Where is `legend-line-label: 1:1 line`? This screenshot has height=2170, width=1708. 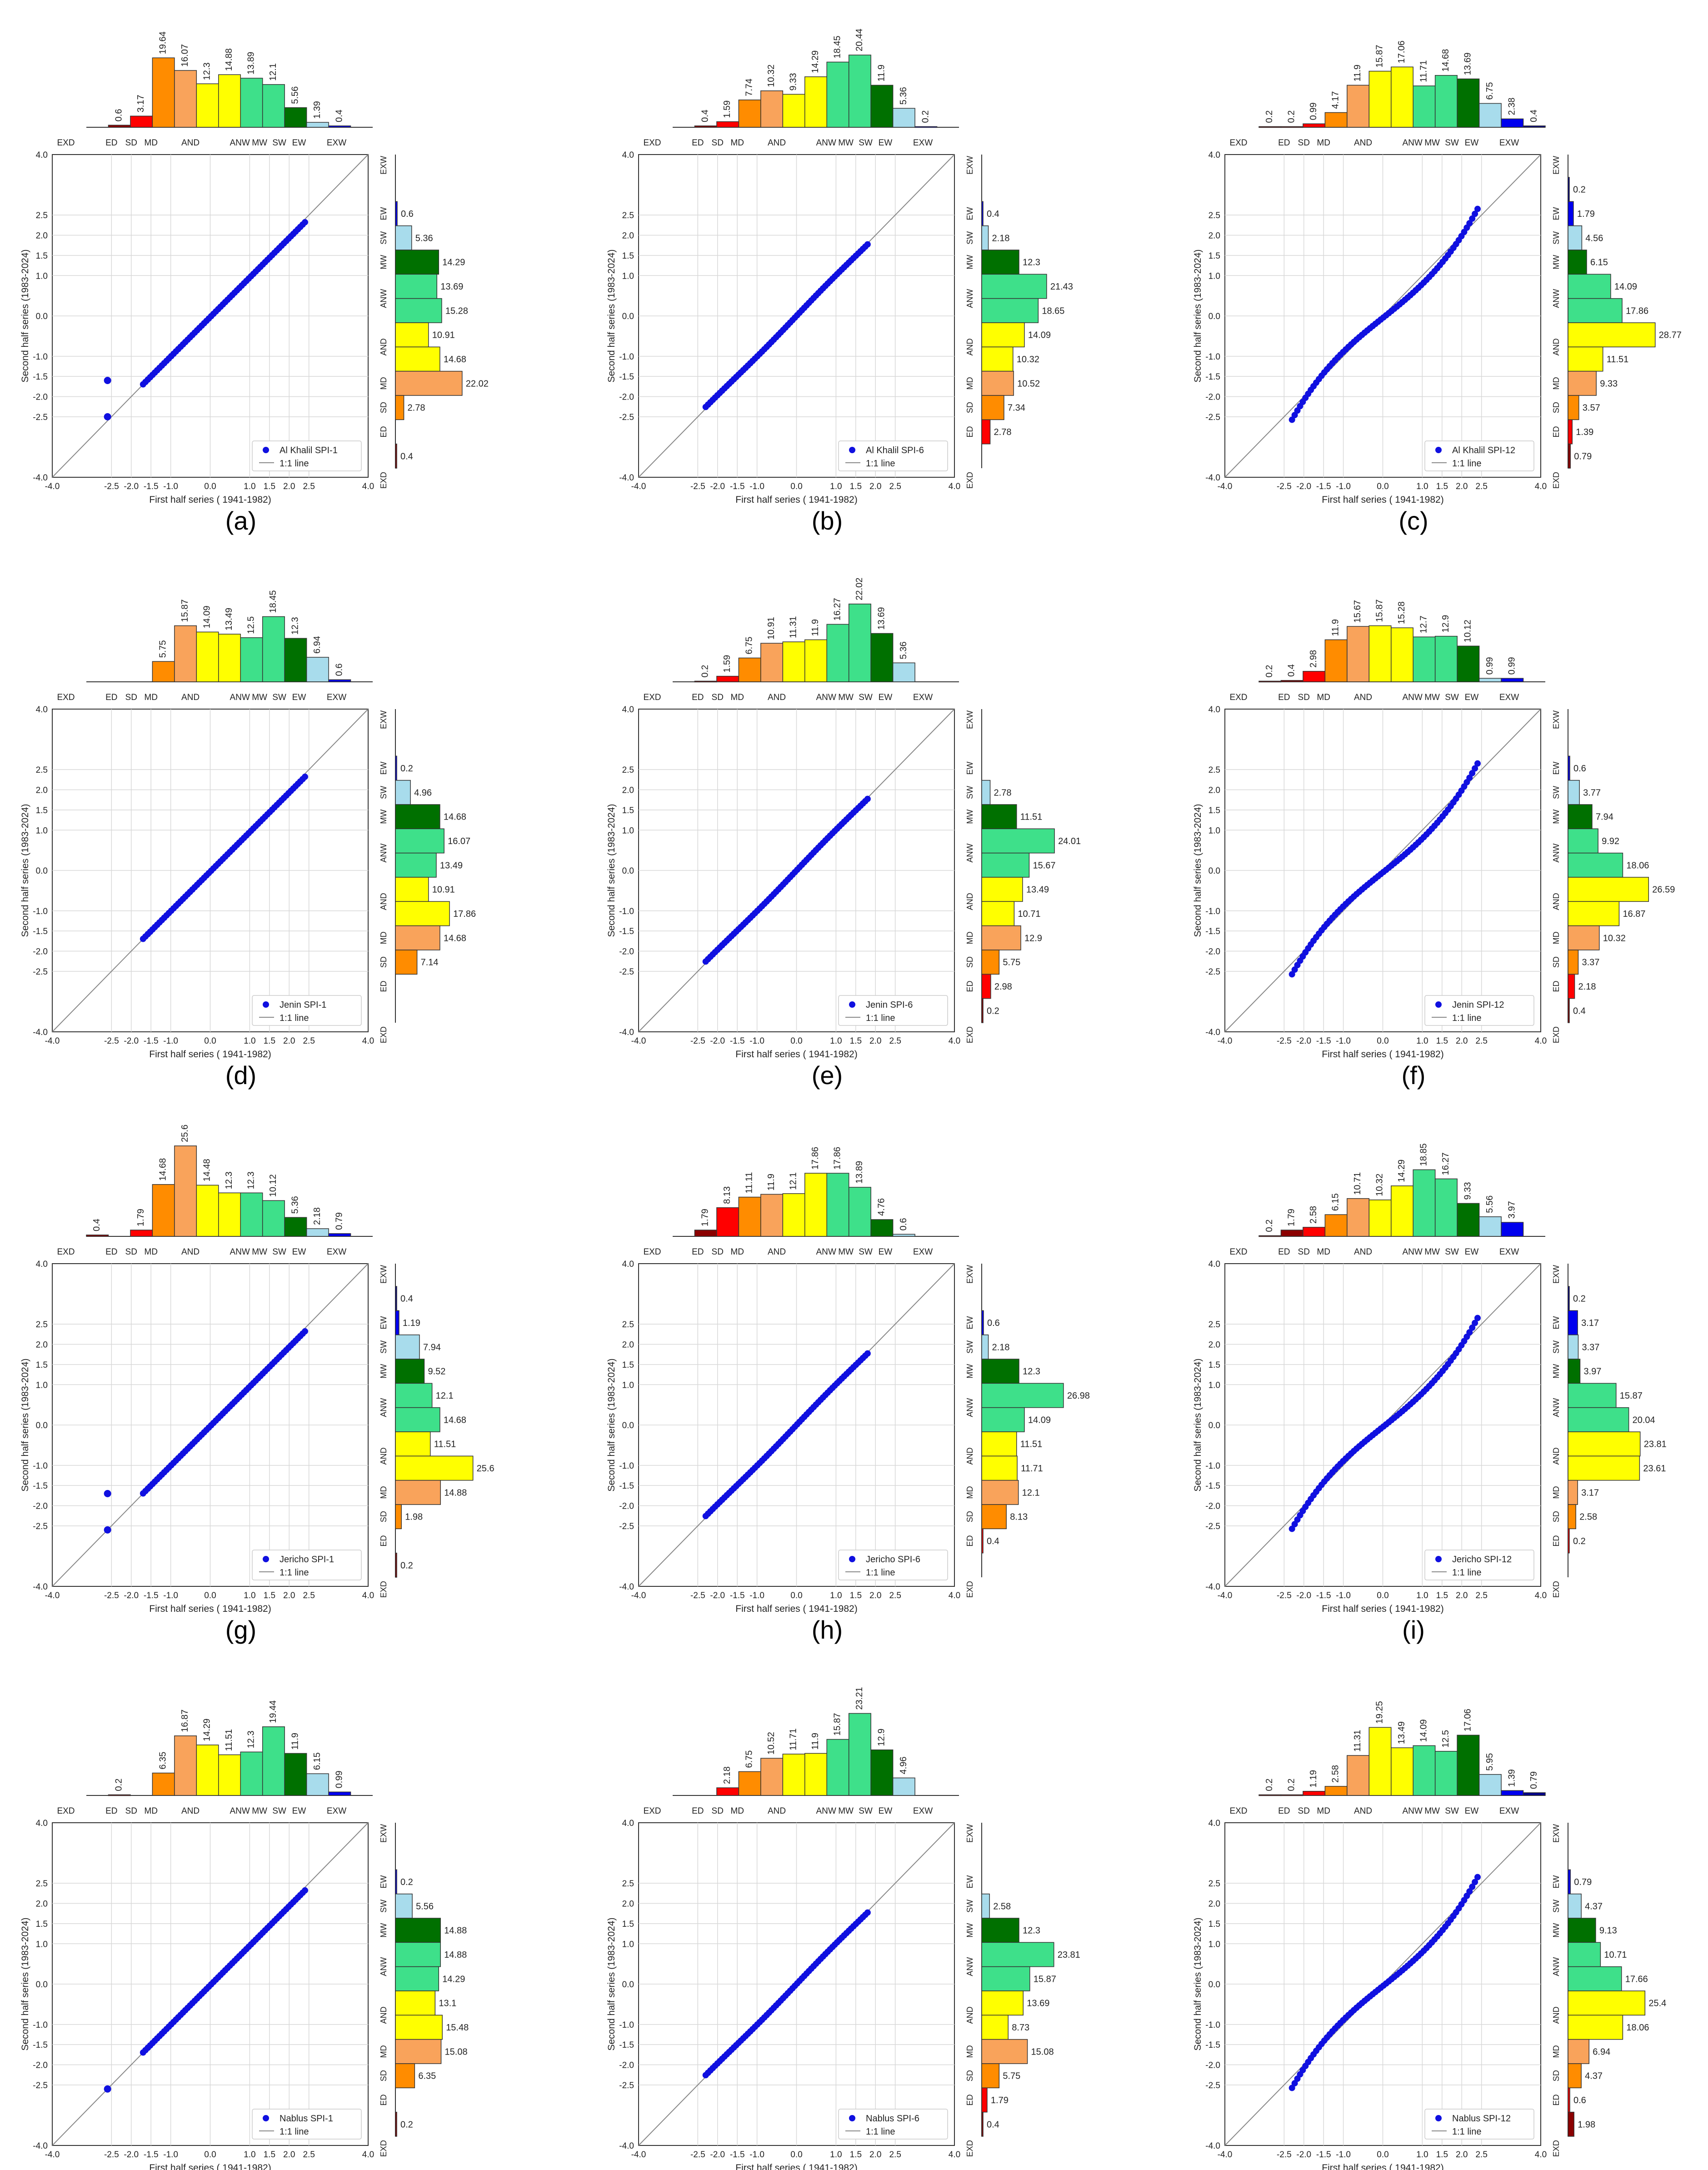 legend-line-label: 1:1 line is located at coordinates (1467, 1018).